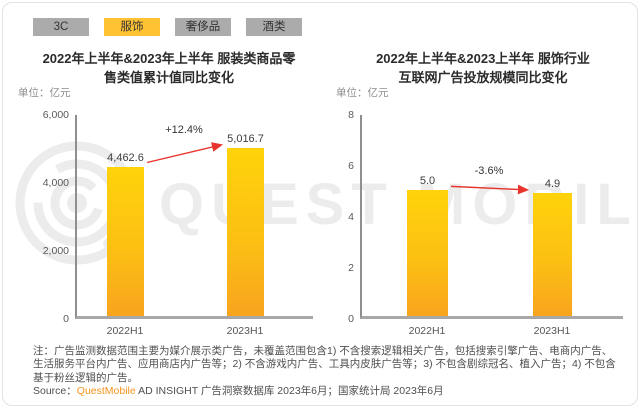  Describe the element at coordinates (351, 268) in the screenshot. I see `y-axis-tick: 2` at that location.